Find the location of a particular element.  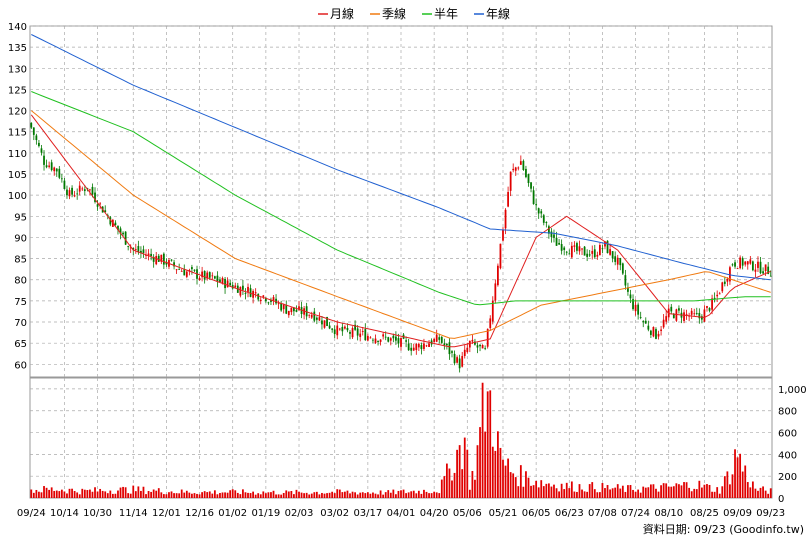

x-tick-label: 05/21 is located at coordinates (503, 513).